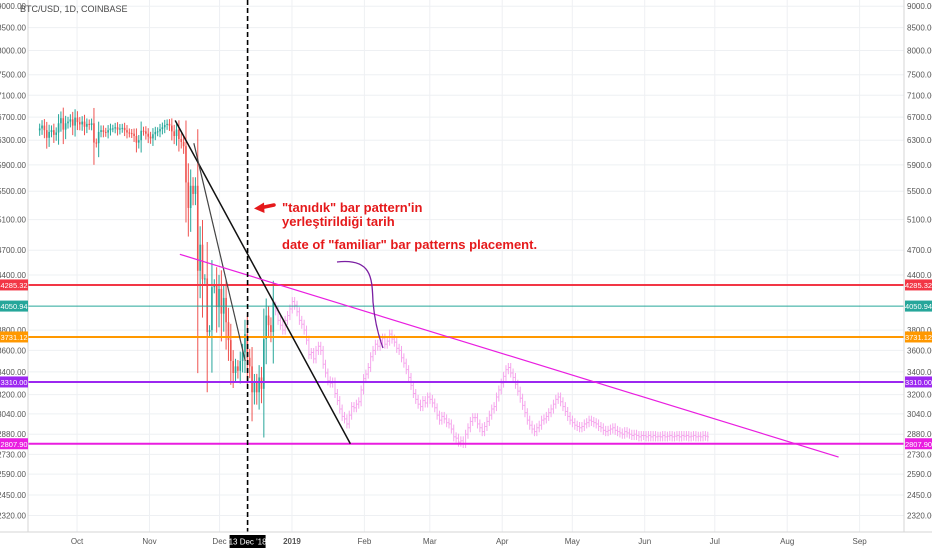 This screenshot has height=550, width=932. What do you see at coordinates (219, 541) in the screenshot?
I see `x-tick: Dec` at bounding box center [219, 541].